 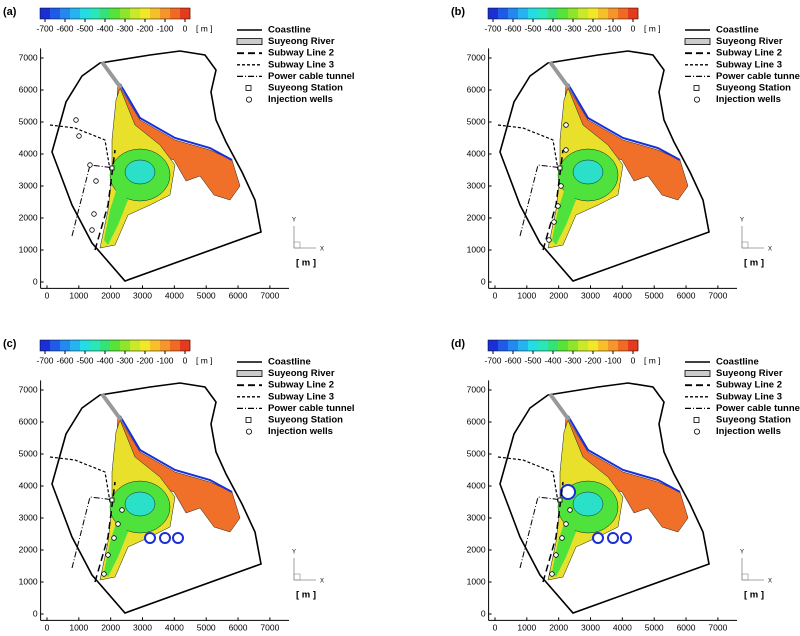 What do you see at coordinates (749, 385) in the screenshot?
I see `legend-label: Subway Line 2` at bounding box center [749, 385].